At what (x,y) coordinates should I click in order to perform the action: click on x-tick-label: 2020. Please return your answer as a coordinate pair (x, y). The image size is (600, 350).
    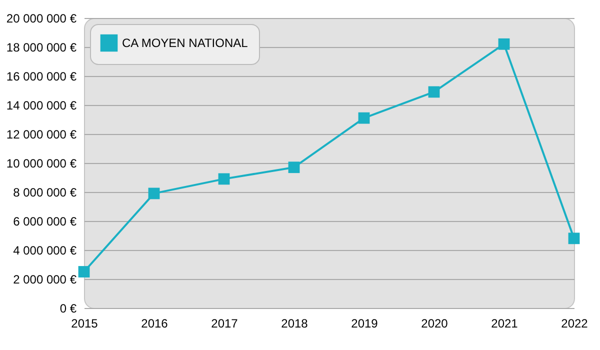
    Looking at the image, I should click on (434, 323).